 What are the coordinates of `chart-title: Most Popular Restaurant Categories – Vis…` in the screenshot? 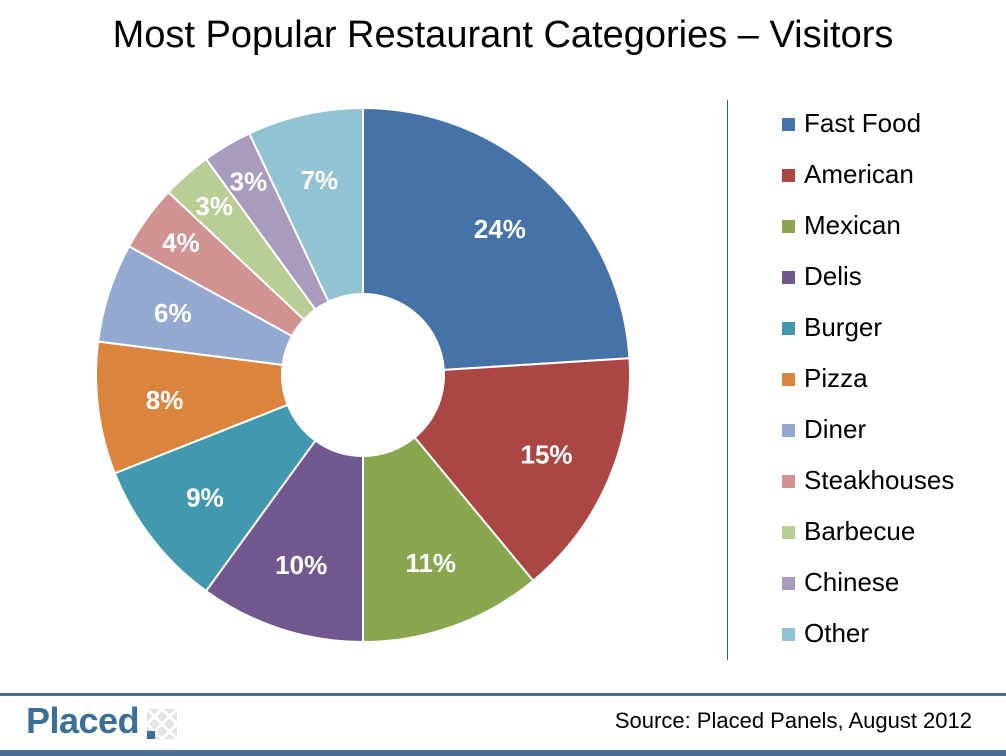 It's located at (503, 35).